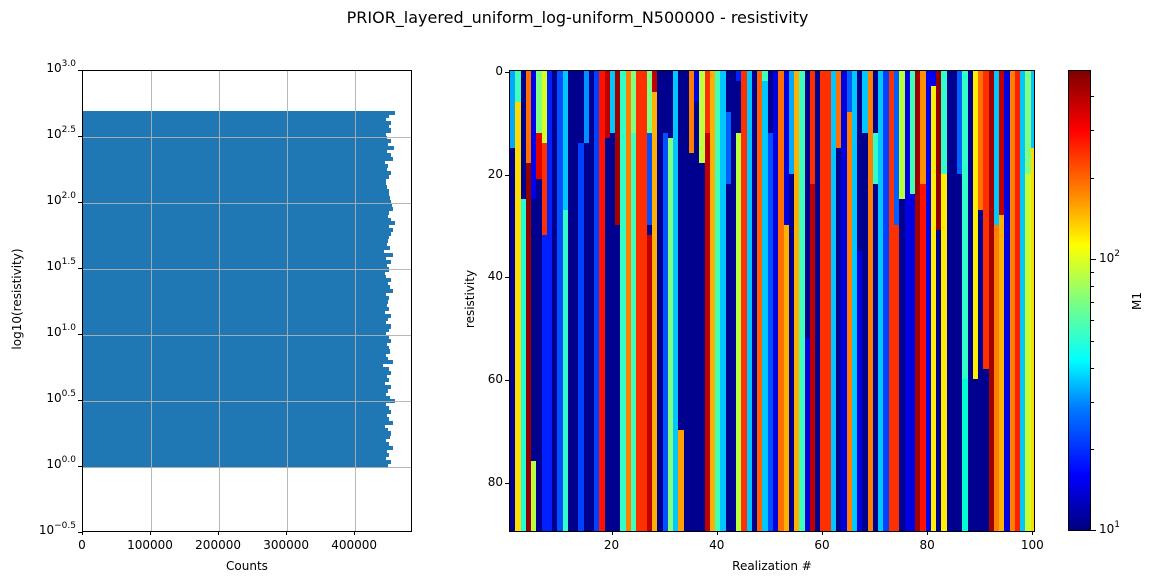  I want to click on x-tick-label: 20, so click(611, 545).